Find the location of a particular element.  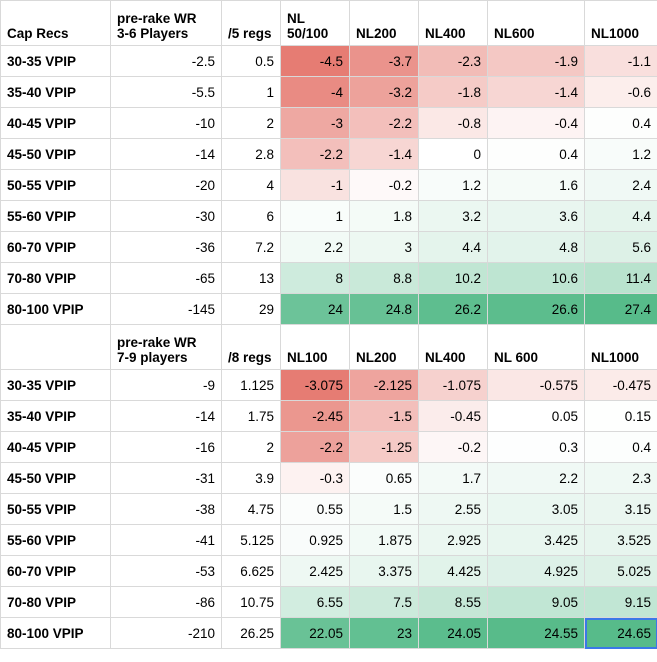

column-header: NL600 is located at coordinates (536, 23).